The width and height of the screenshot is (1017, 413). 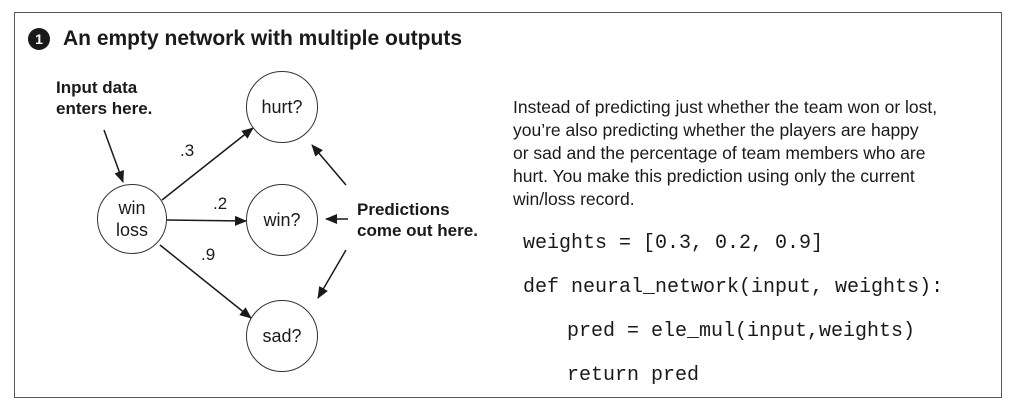 I want to click on output-node-win: win?, so click(x=282, y=220).